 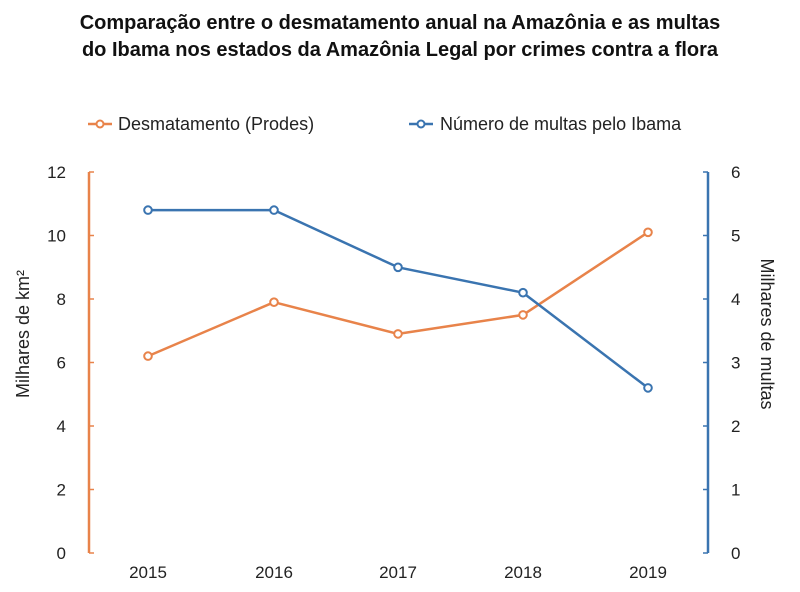 I want to click on x-axis-tick-label: 2019, so click(x=648, y=572).